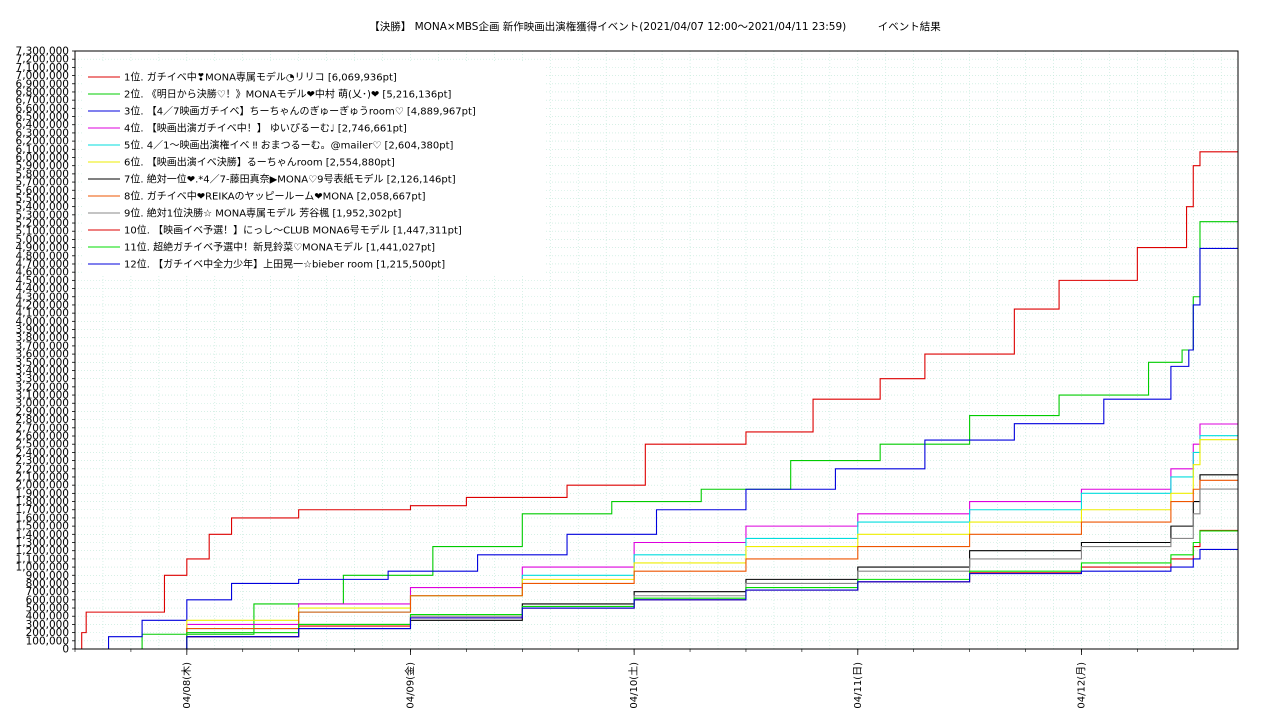  I want to click on y-tick-label: 4,700,000, so click(42, 264).